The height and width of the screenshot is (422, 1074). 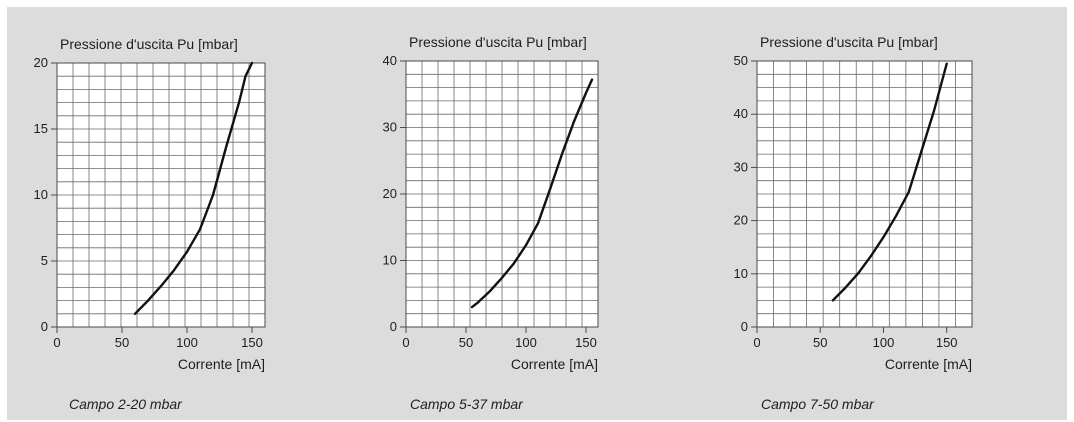 What do you see at coordinates (817, 404) in the screenshot?
I see `caption-chart-3: Campo 7-50 mbar` at bounding box center [817, 404].